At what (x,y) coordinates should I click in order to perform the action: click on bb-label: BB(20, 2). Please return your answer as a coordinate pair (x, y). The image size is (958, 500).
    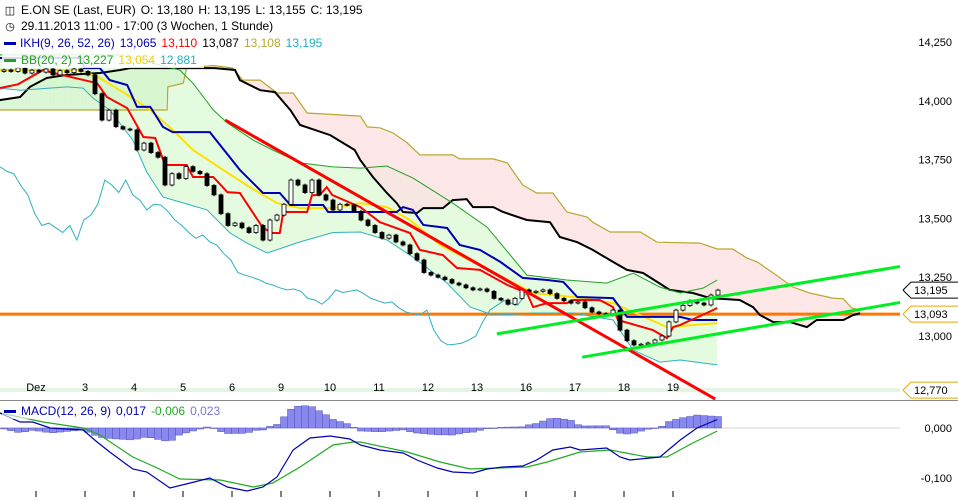
    Looking at the image, I should click on (46, 60).